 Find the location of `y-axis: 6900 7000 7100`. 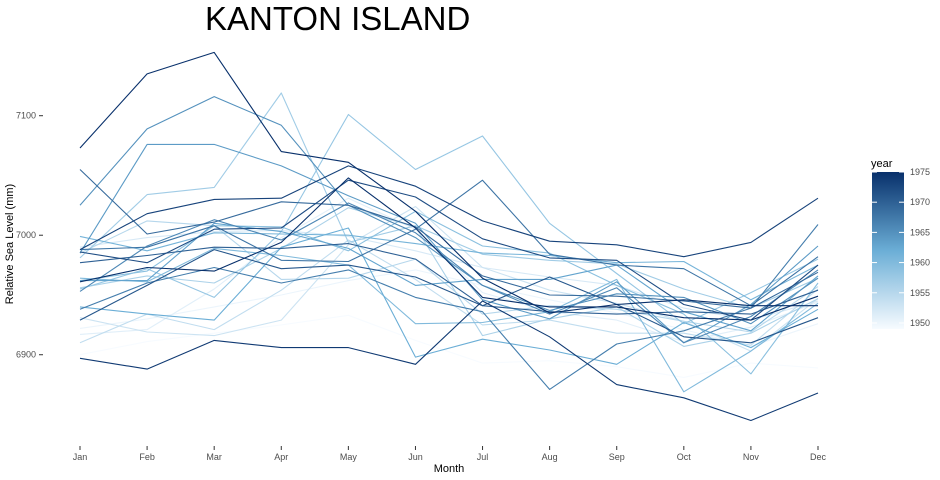

y-axis: 6900 7000 7100 is located at coordinates (29, 235).